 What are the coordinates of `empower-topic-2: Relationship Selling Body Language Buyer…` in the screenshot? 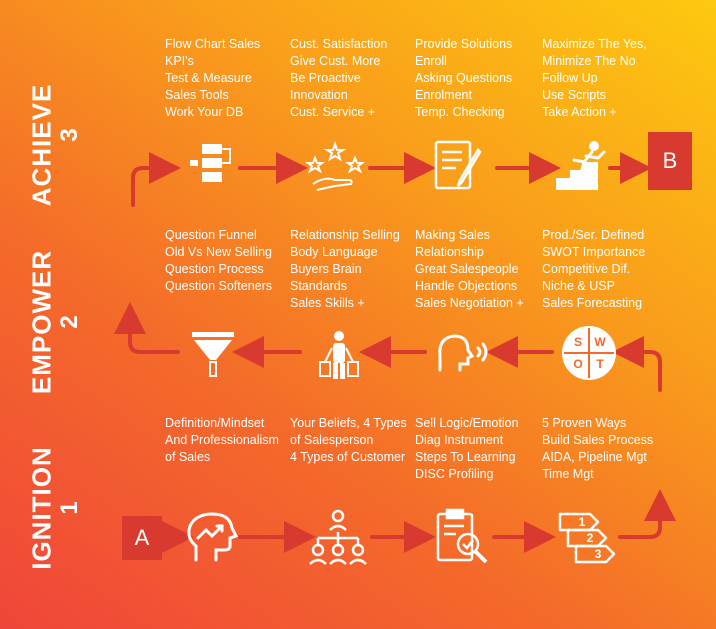 It's located at (345, 269).